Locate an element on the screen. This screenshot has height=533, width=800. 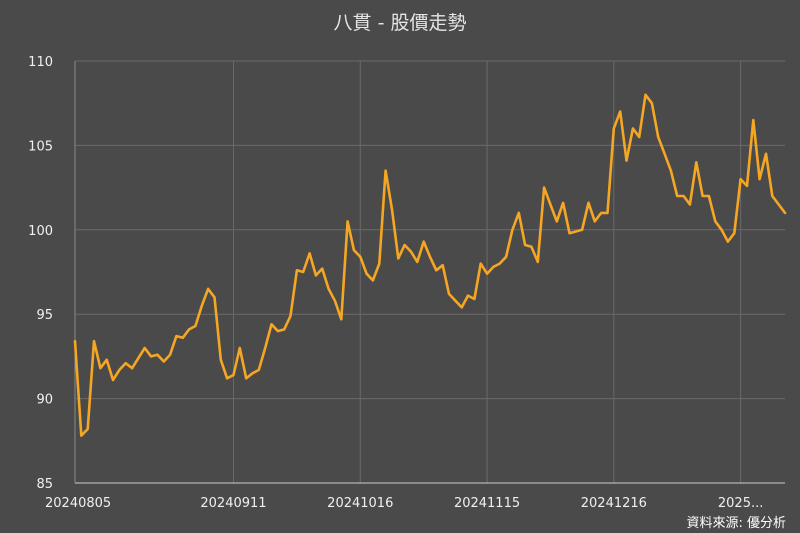
y-axis-ticks: 85 90 95 100 105 110 is located at coordinates (40, 273).